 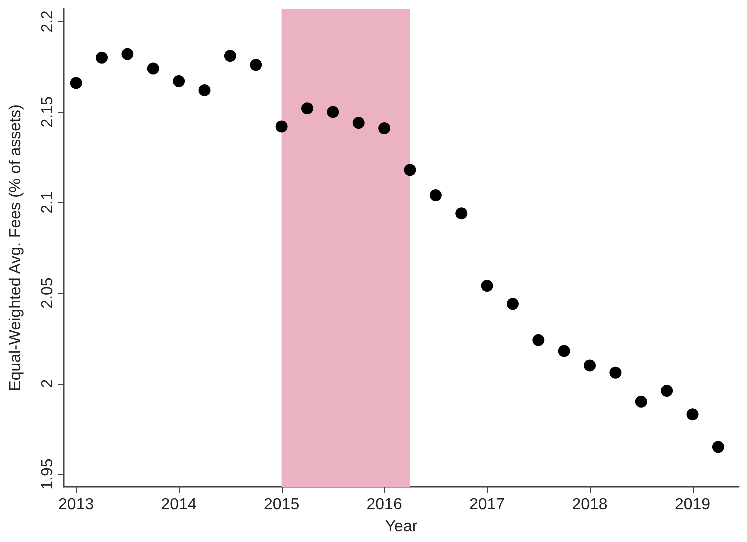 I want to click on y-axis-title: Equal-Weighted Avg. Fees (% of assets), so click(x=16, y=248).